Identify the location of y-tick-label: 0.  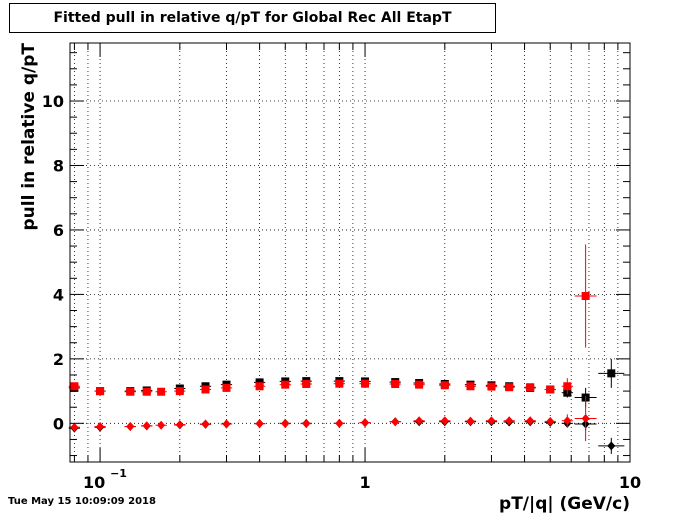
(58, 423).